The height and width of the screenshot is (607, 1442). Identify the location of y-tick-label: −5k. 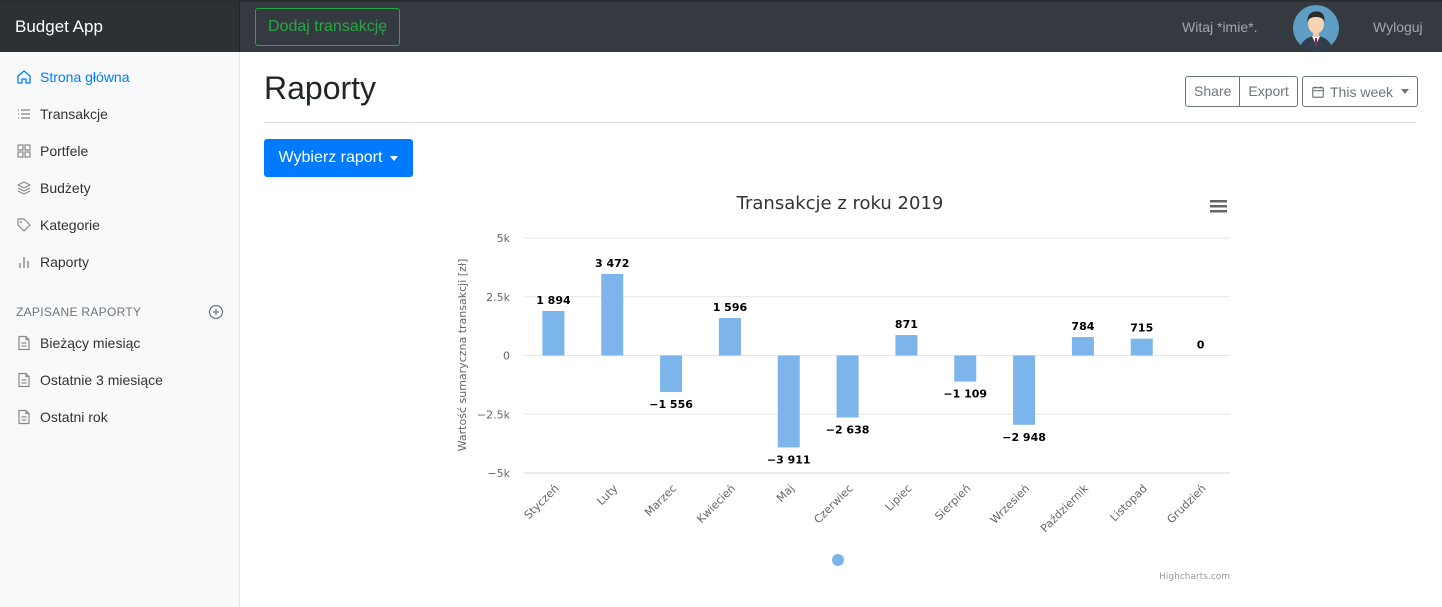
(498, 473).